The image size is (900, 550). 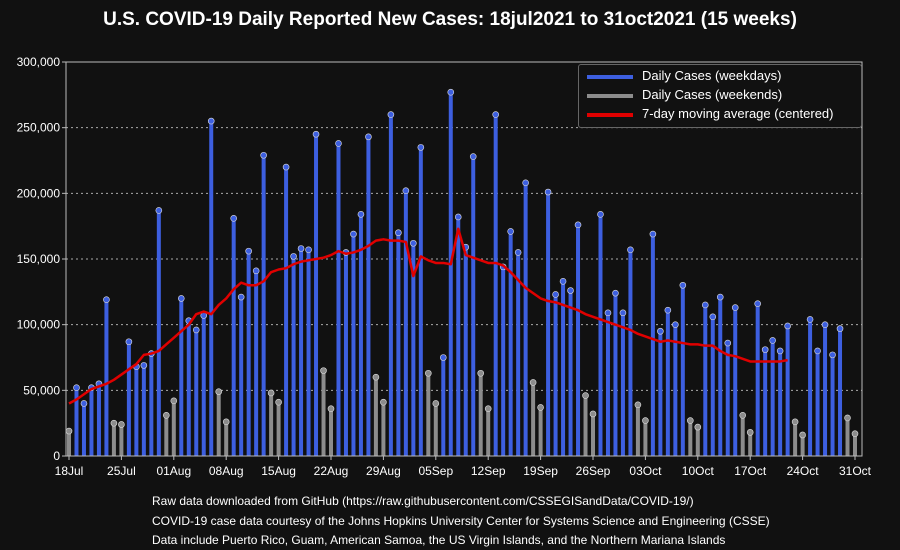 What do you see at coordinates (121, 471) in the screenshot?
I see `x-tick-label: 25Jul` at bounding box center [121, 471].